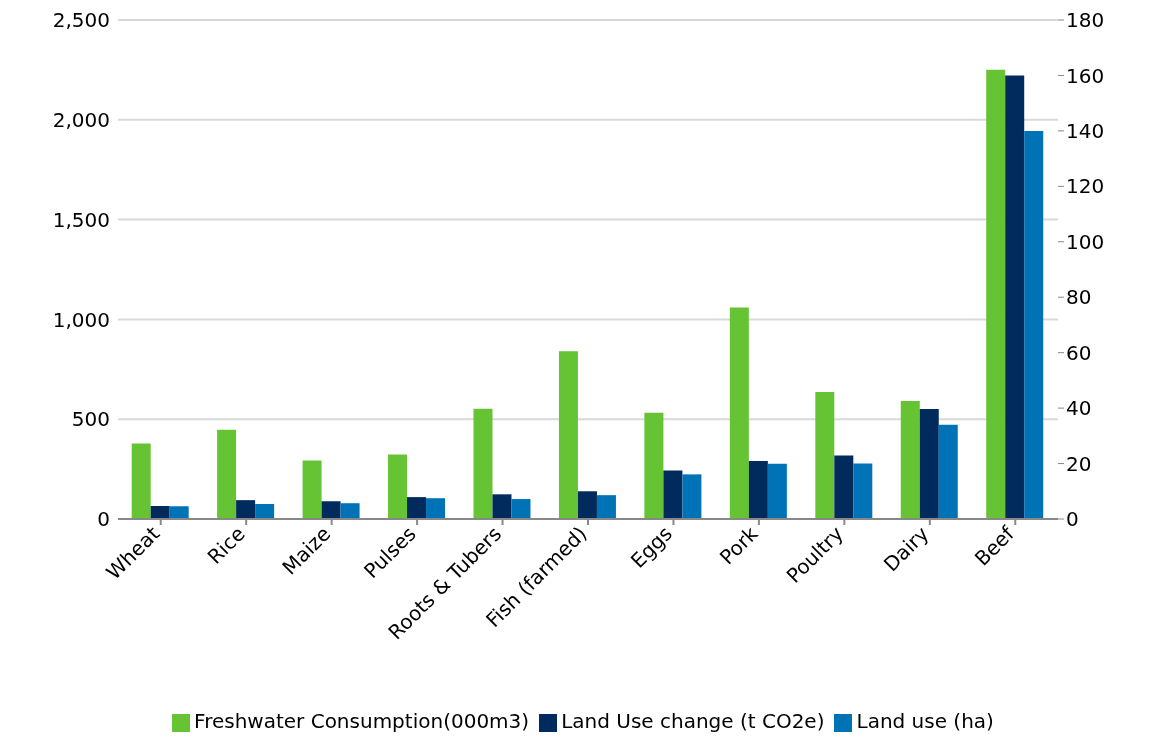 This screenshot has width=1176, height=751. What do you see at coordinates (81, 219) in the screenshot?
I see `y-tick-label: 1,500` at bounding box center [81, 219].